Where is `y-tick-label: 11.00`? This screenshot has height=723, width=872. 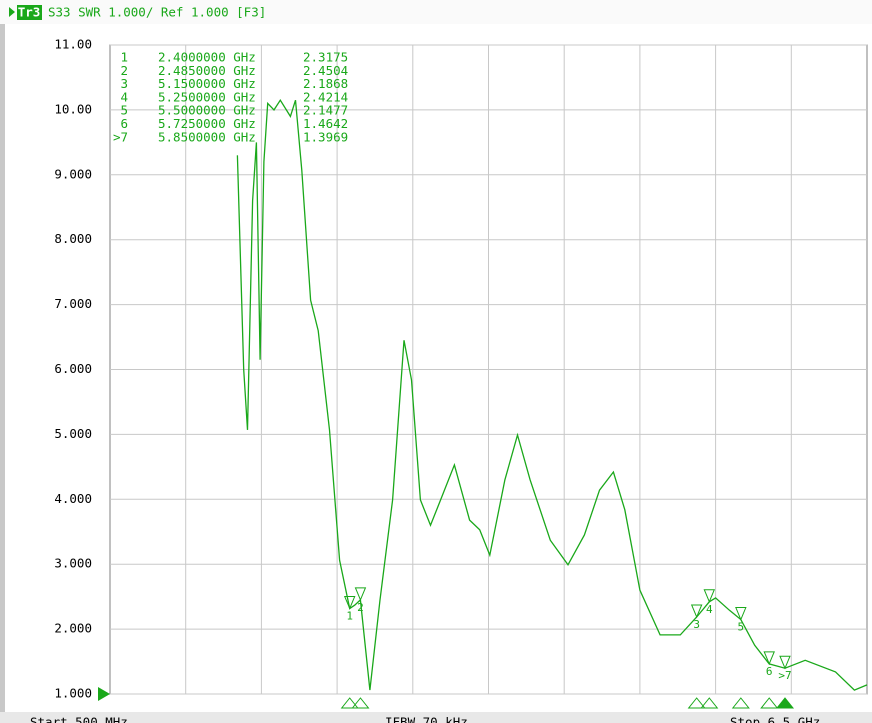
y-tick-label: 11.00 is located at coordinates (73, 44).